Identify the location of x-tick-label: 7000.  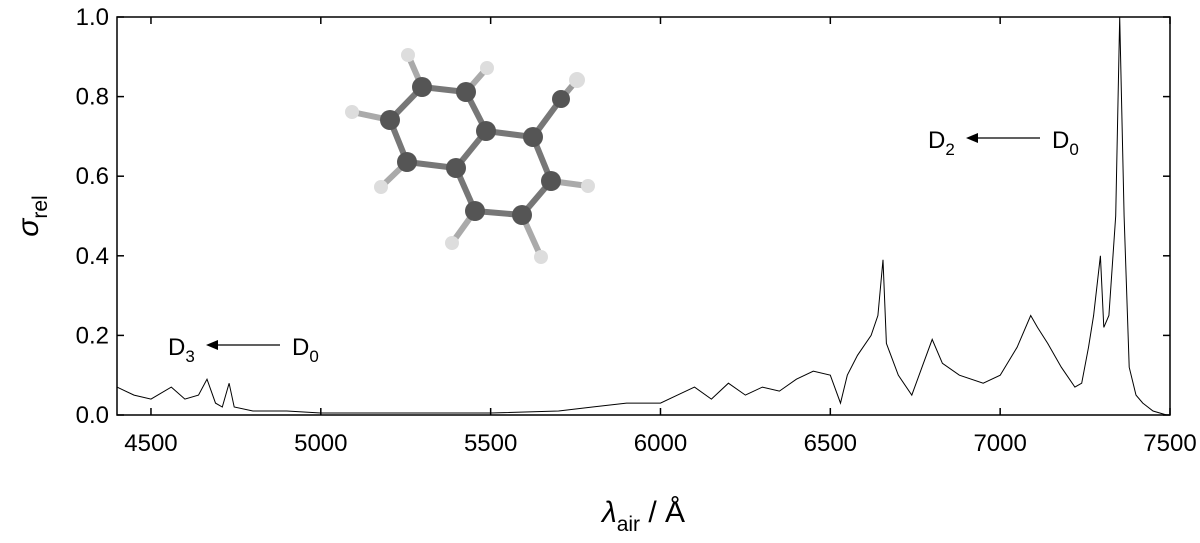
(999, 443).